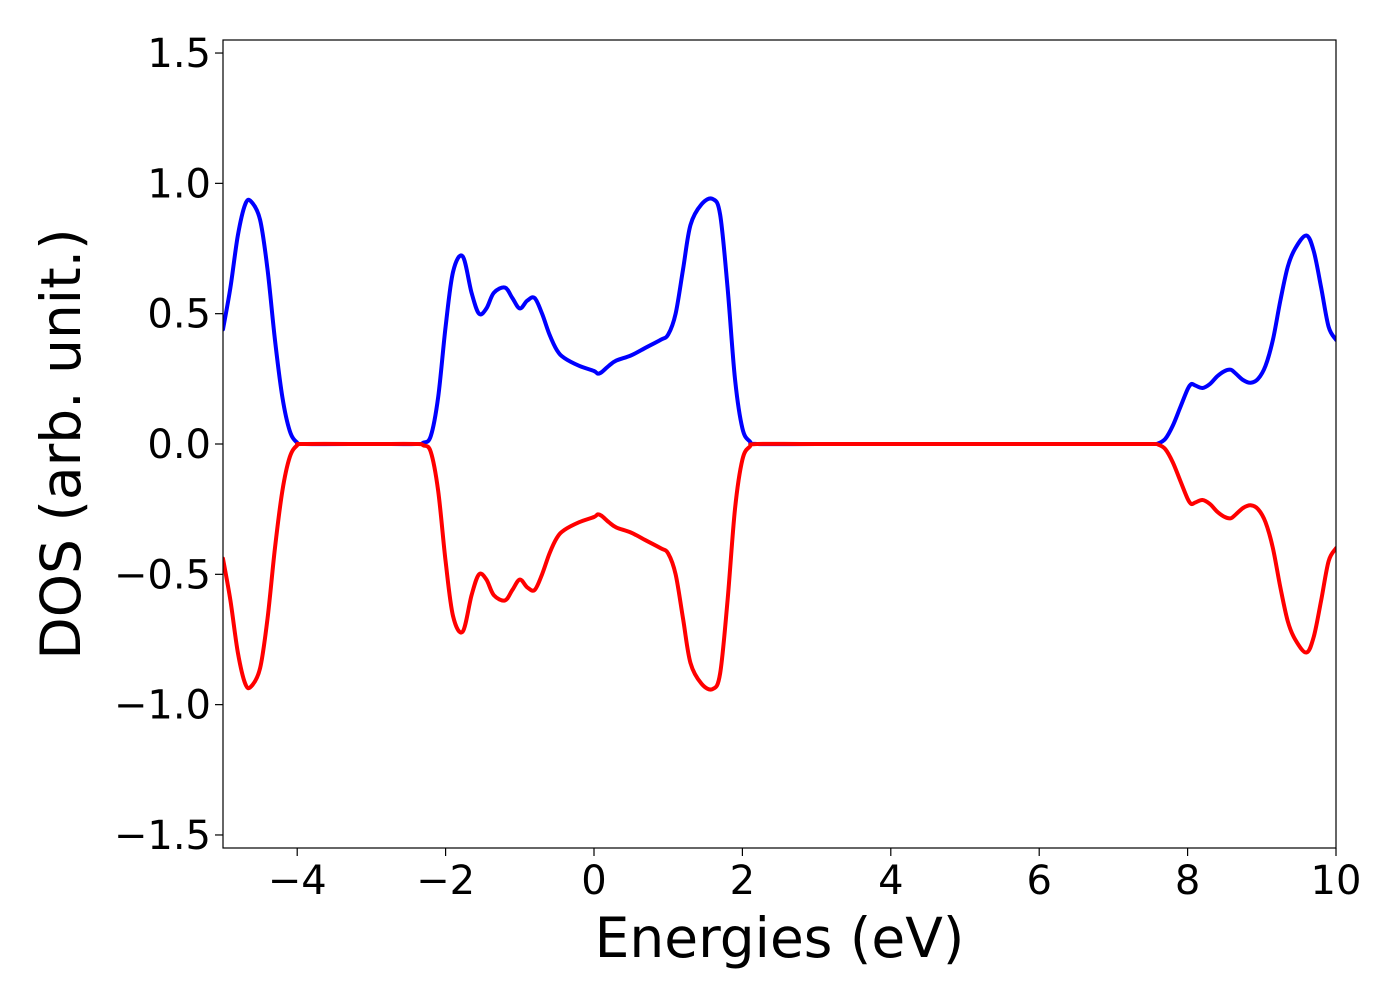 The image size is (1400, 1000). Describe the element at coordinates (593, 881) in the screenshot. I see `x-tick-label: 0` at that location.